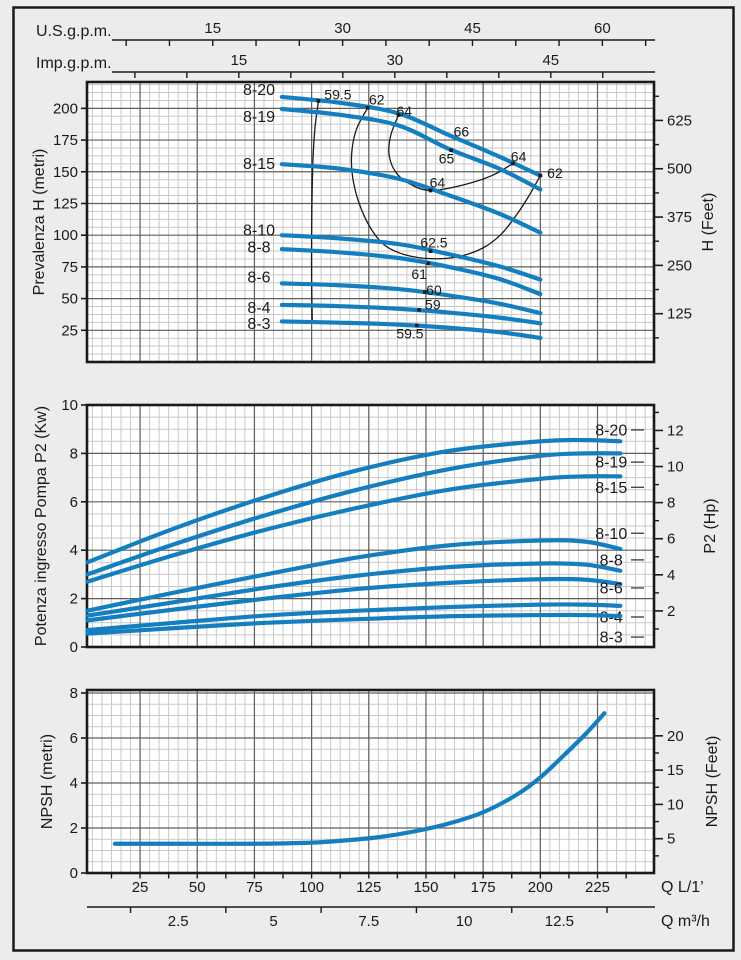 The width and height of the screenshot is (741, 960). What do you see at coordinates (447, 159) in the screenshot?
I see `efficiency-label: 65` at bounding box center [447, 159].